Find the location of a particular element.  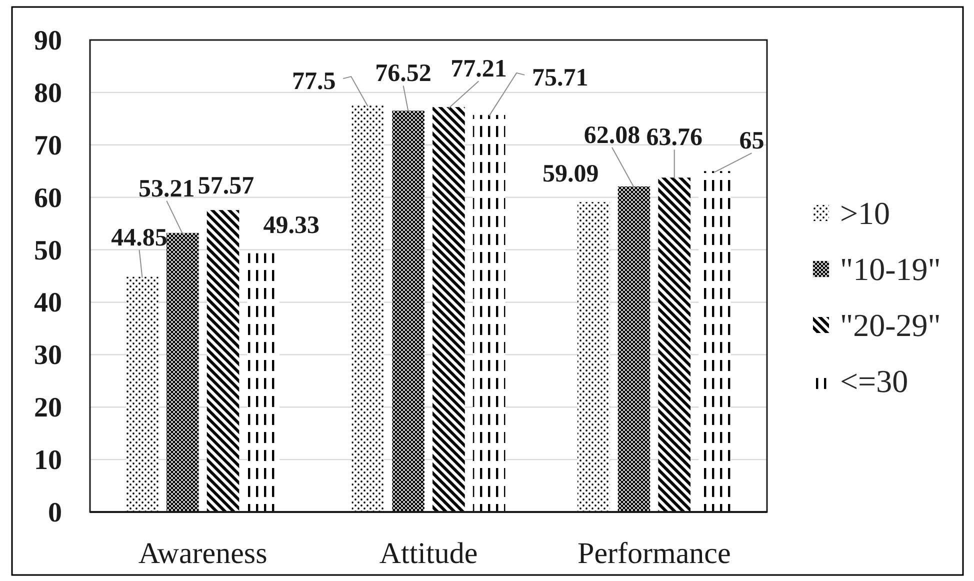

x-tick-label: Awareness is located at coordinates (203, 553).